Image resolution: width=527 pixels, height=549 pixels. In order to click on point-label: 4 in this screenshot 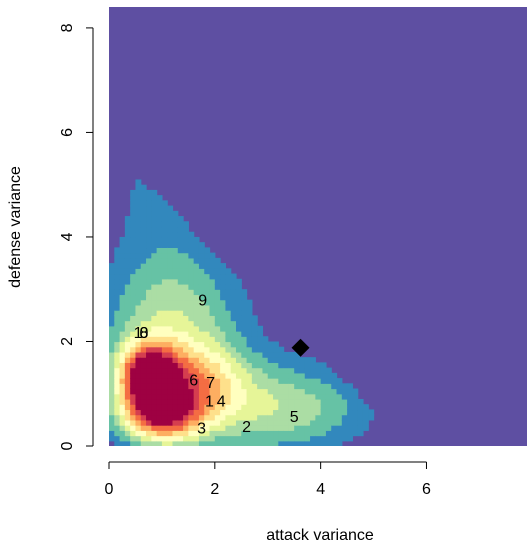, I will do `click(221, 402)`.